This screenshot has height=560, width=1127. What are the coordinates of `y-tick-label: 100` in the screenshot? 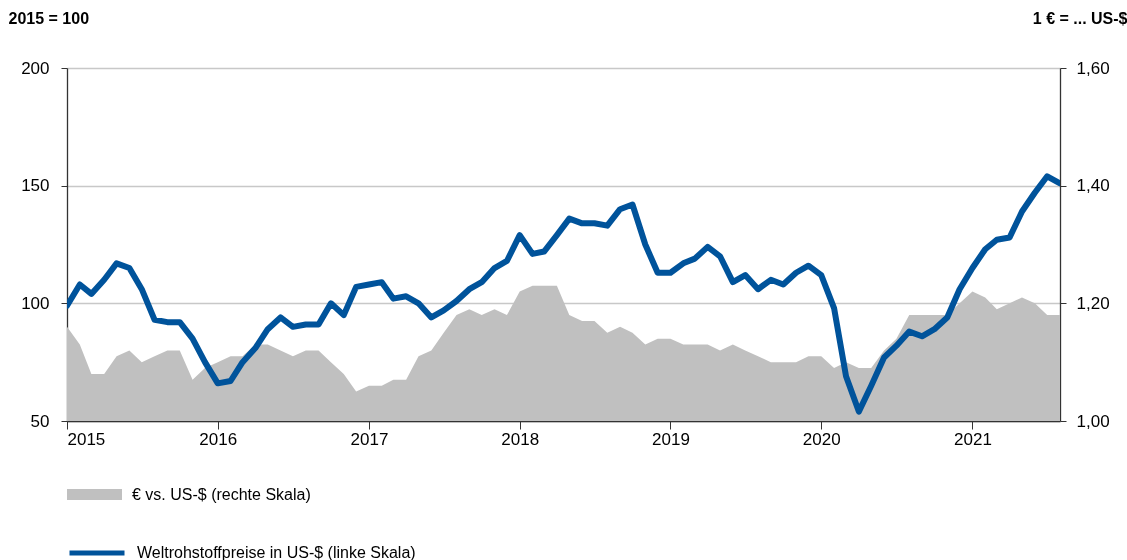 It's located at (35, 303).